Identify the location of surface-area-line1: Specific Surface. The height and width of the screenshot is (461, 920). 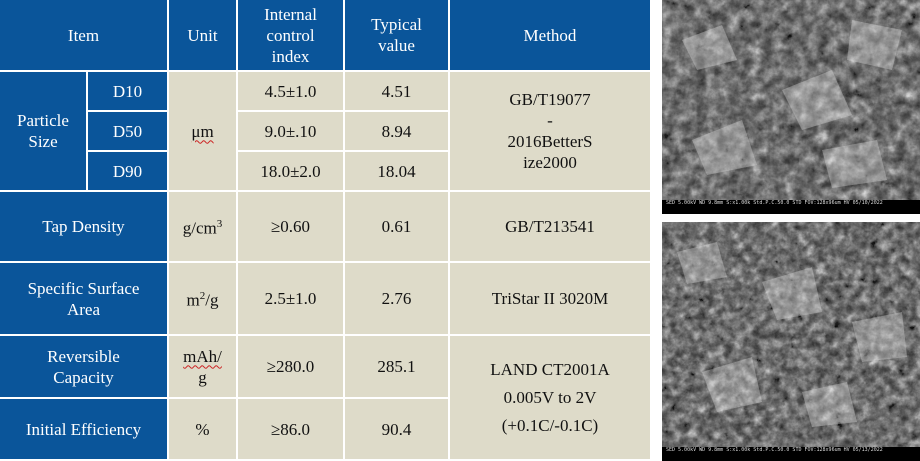
(83, 288).